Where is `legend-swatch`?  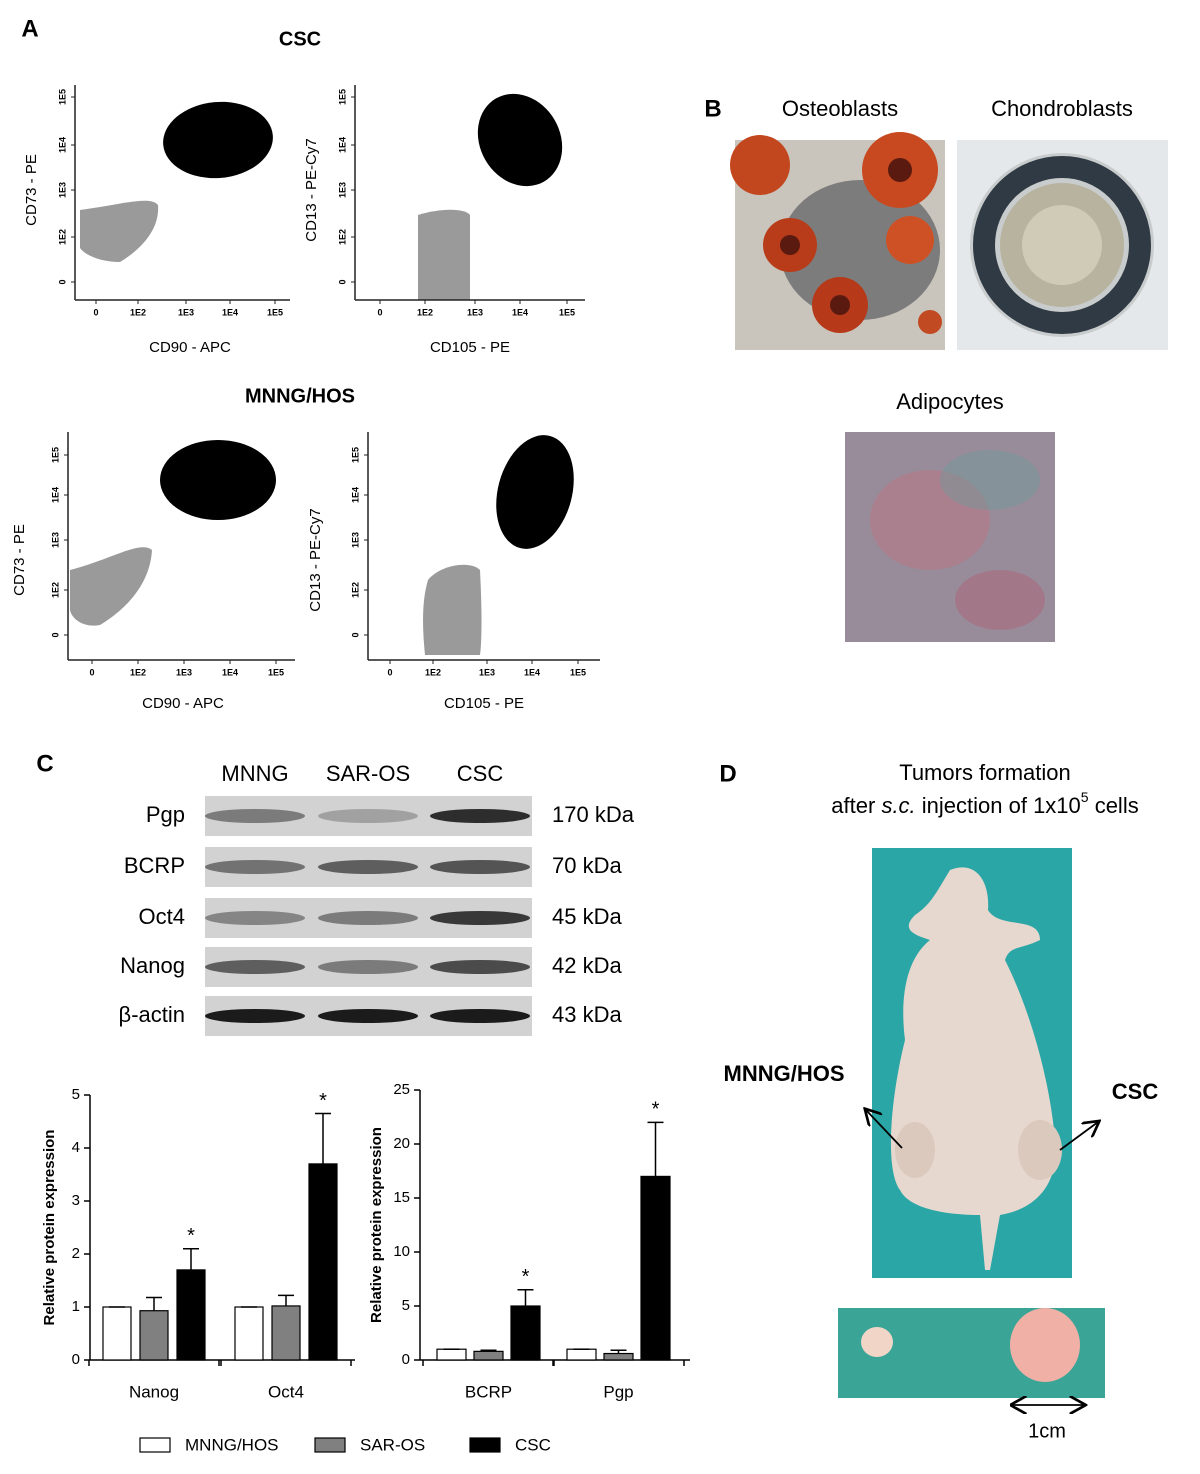 legend-swatch is located at coordinates (485, 1445).